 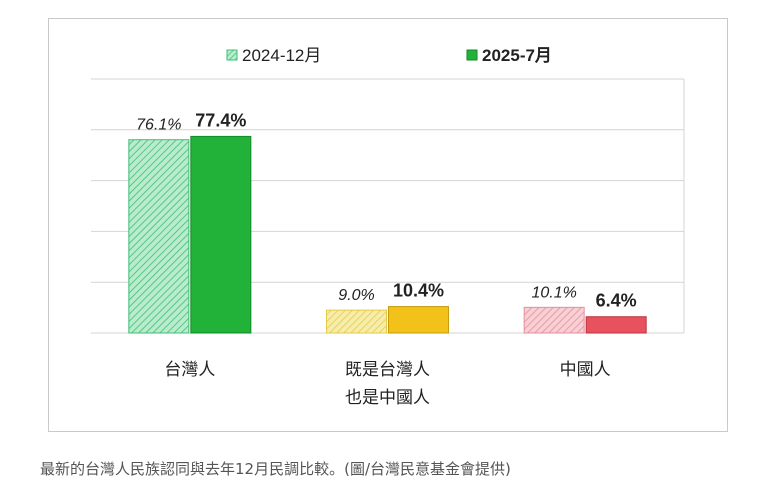 I want to click on category-label-1-line-1: 也是中國人, so click(x=387, y=398).